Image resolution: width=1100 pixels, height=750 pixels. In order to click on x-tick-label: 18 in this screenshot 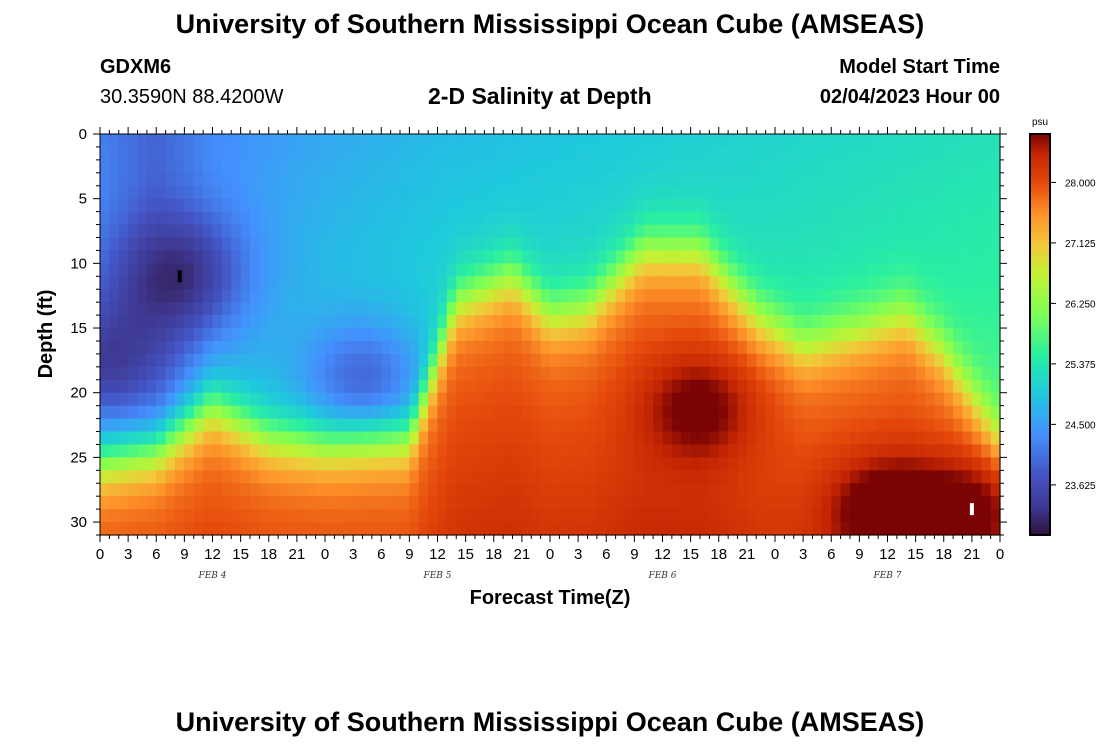, I will do `click(718, 554)`.